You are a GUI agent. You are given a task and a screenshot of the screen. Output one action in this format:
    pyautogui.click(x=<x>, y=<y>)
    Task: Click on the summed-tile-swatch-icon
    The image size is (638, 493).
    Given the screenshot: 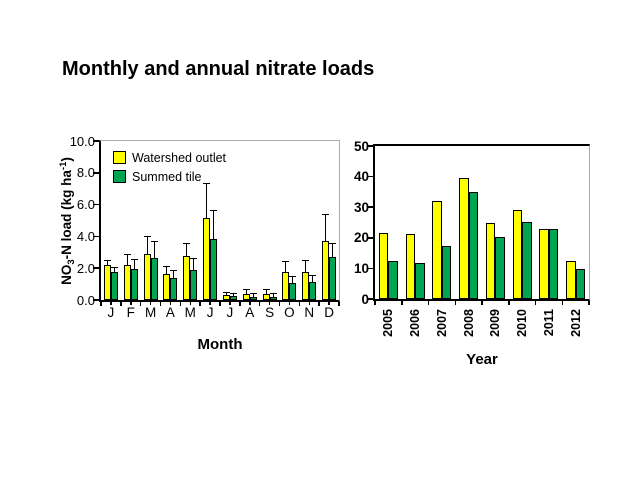 What is the action you would take?
    pyautogui.click(x=119, y=176)
    